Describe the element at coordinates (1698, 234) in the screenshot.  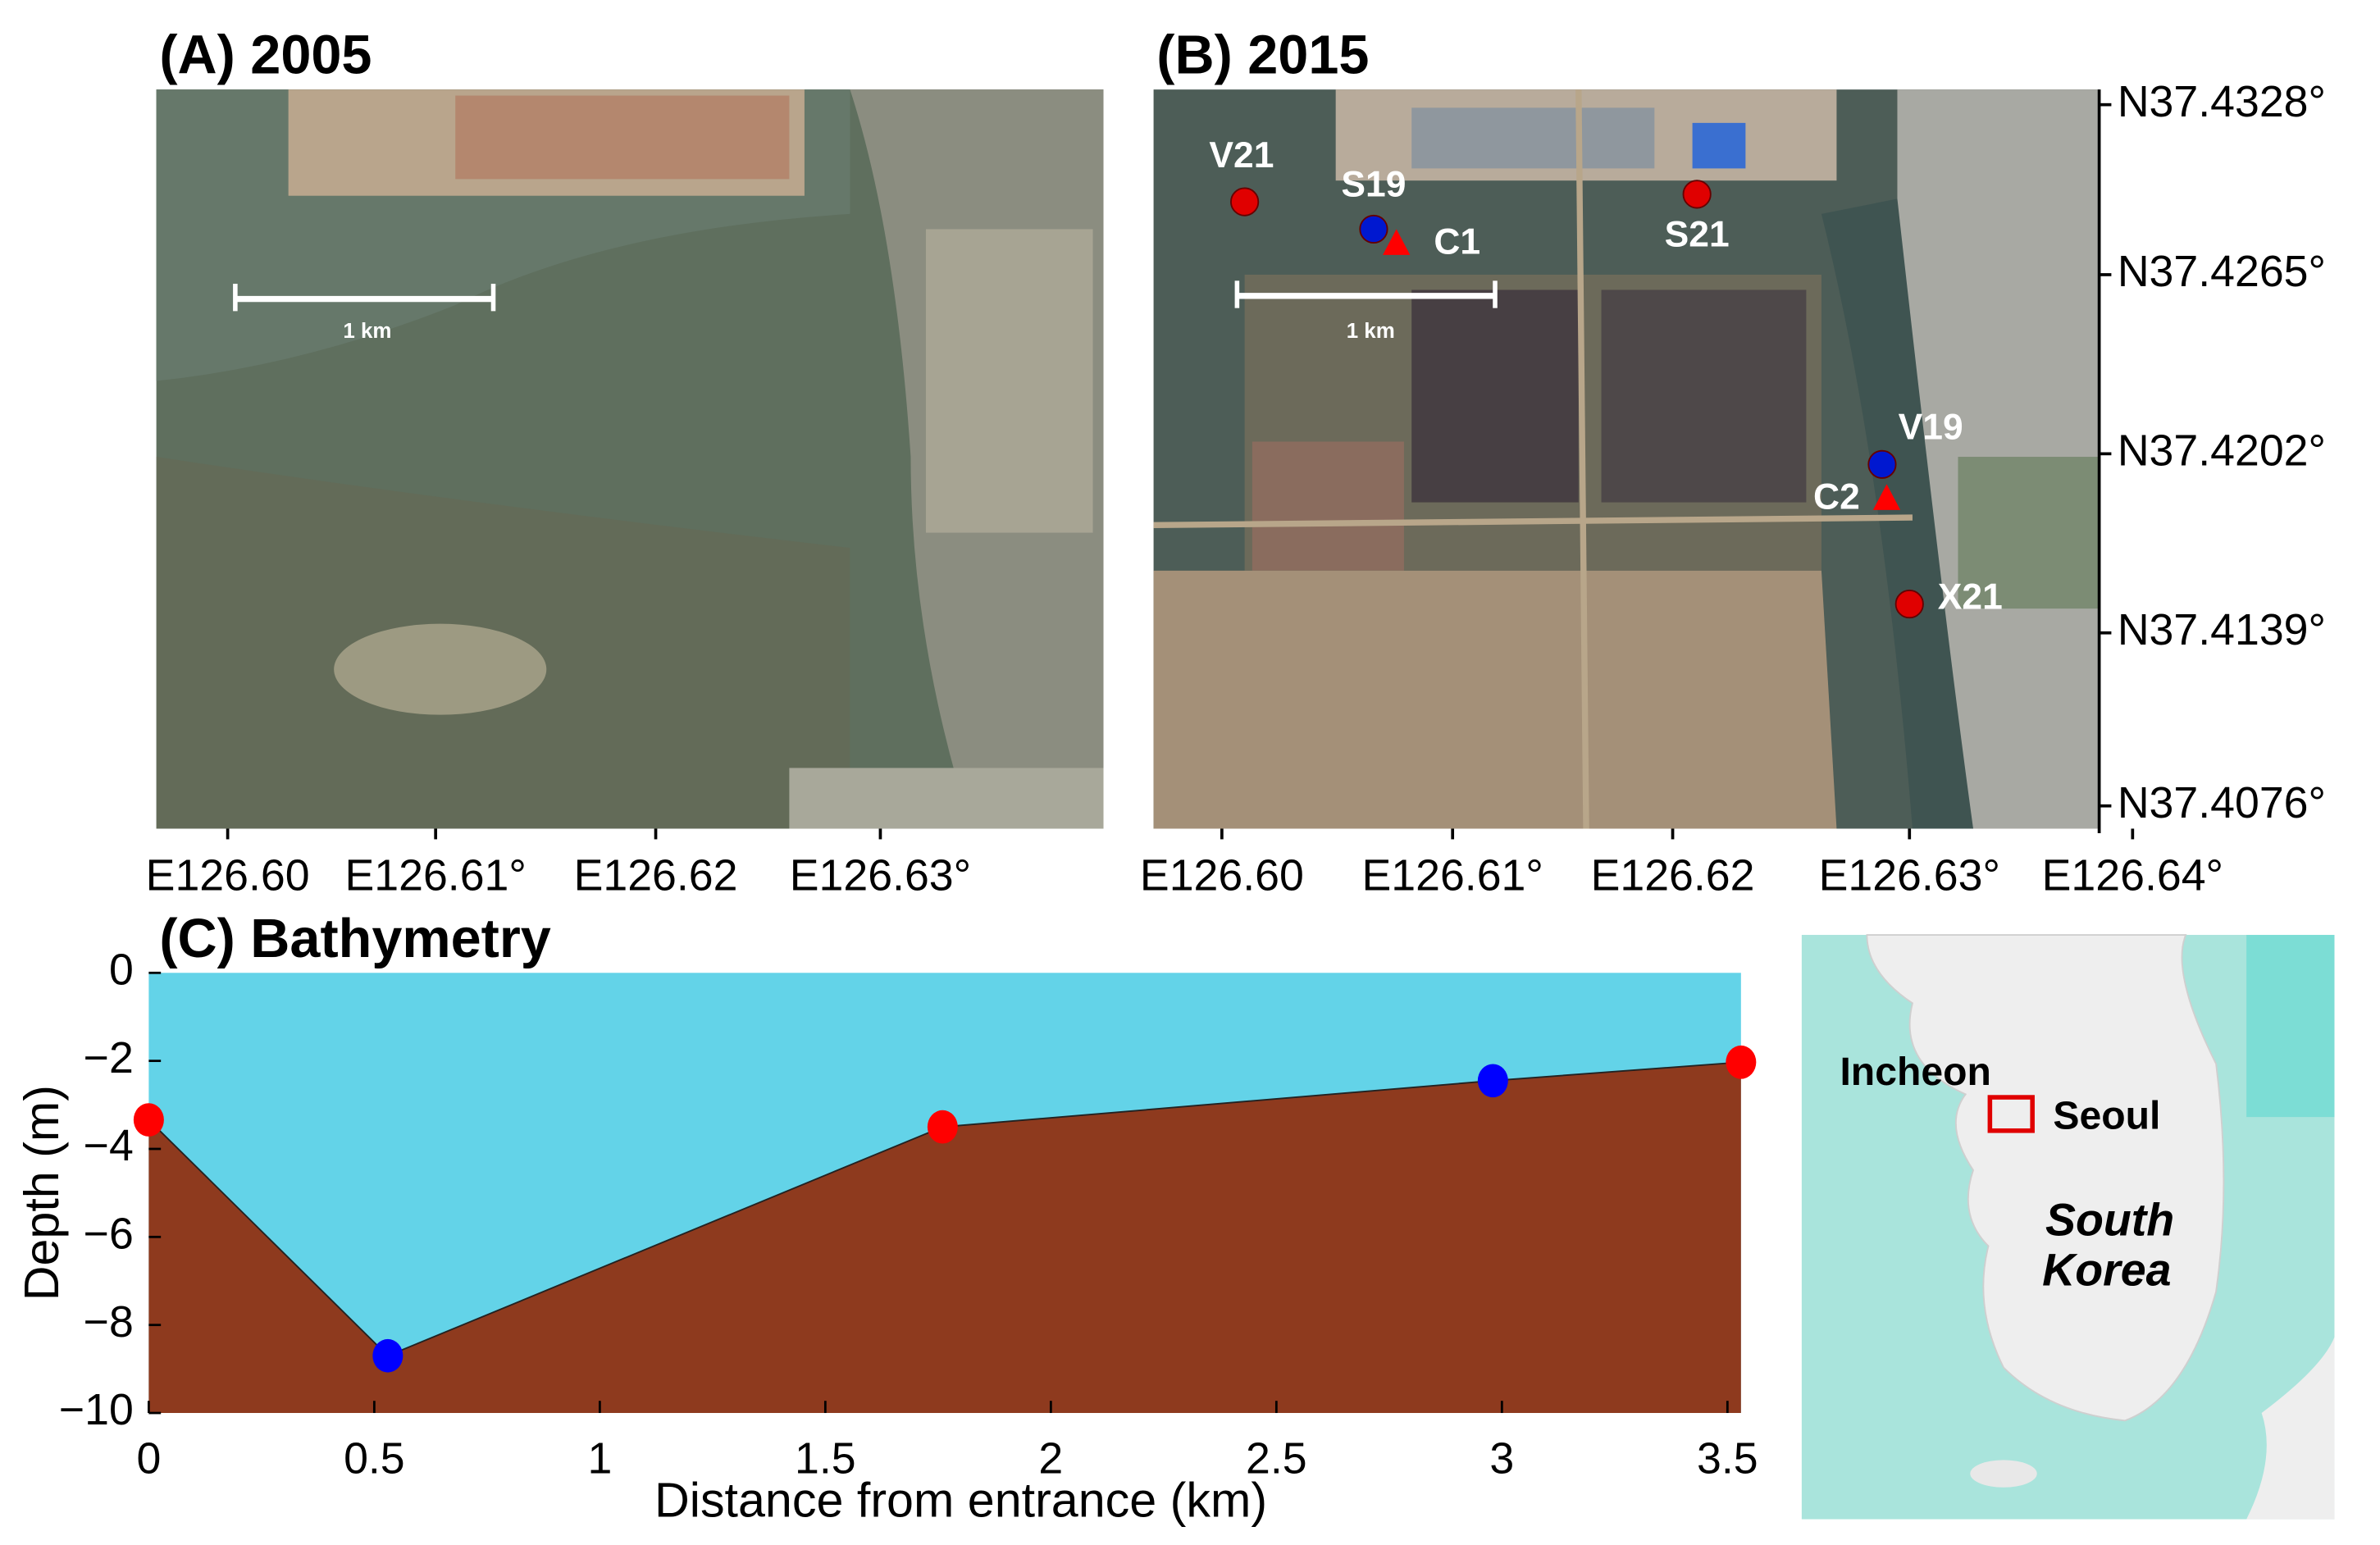
I see `station-label: S21` at that location.